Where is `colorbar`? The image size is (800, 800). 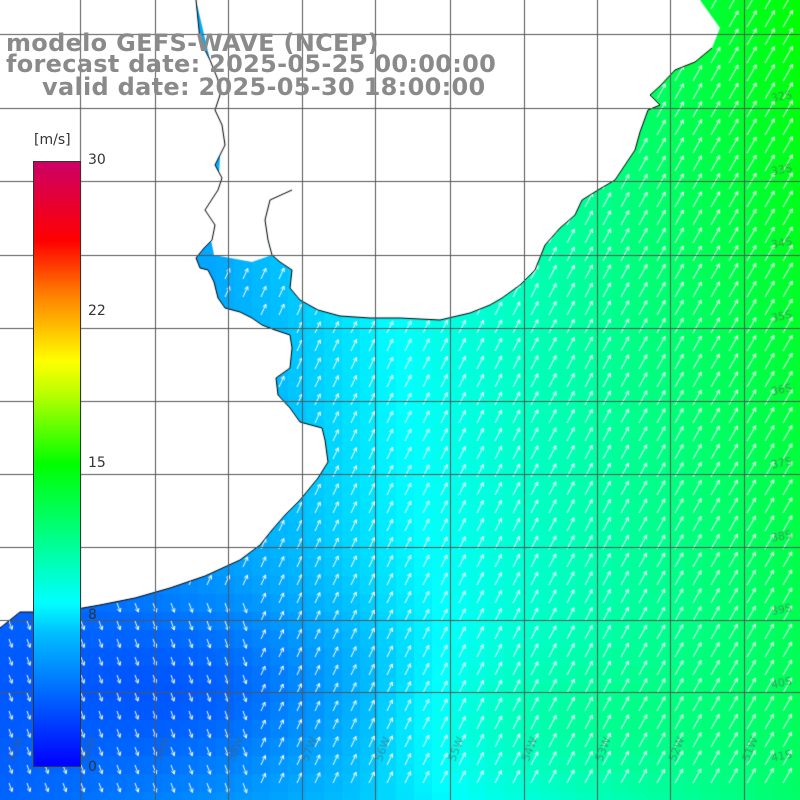 colorbar is located at coordinates (57, 464).